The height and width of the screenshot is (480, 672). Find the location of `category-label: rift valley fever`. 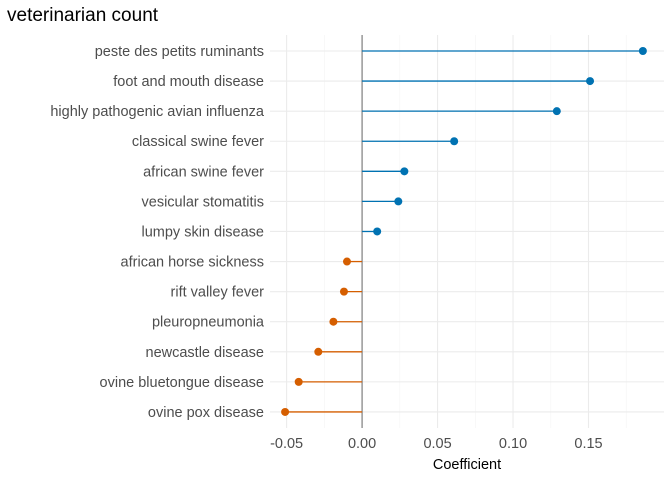

category-label: rift valley fever is located at coordinates (218, 293).